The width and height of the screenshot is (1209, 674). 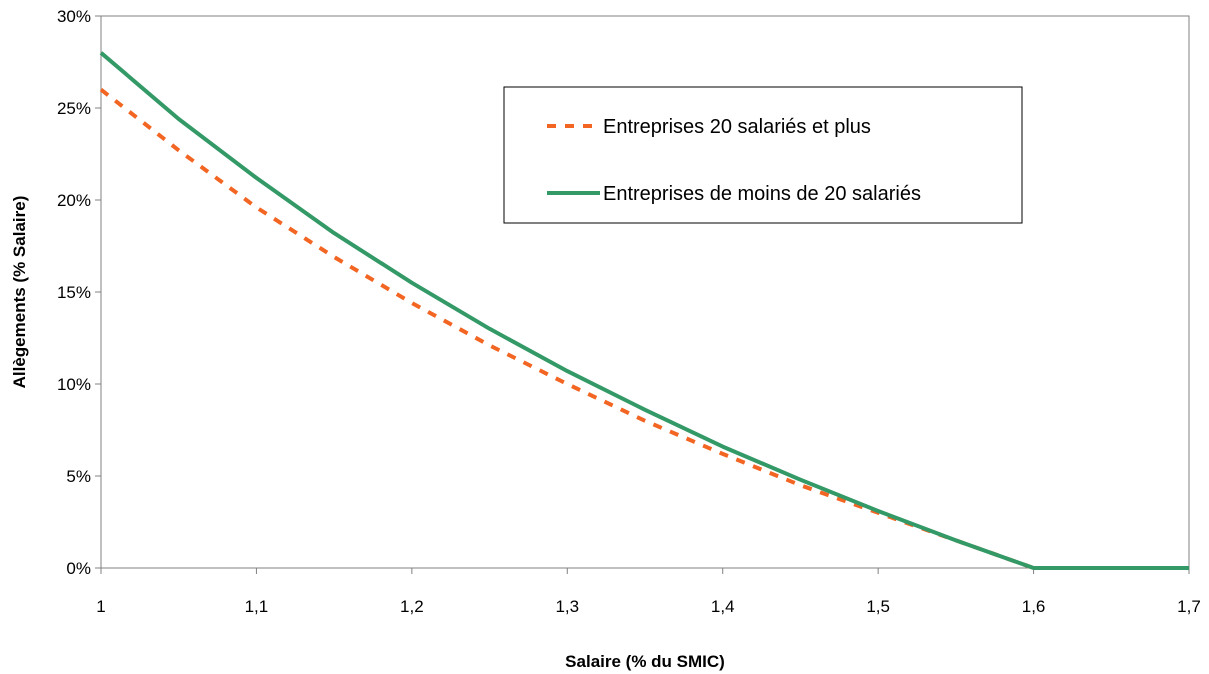 I want to click on legend-label-series-1: Entreprises 20 salariés et plus, so click(x=737, y=127).